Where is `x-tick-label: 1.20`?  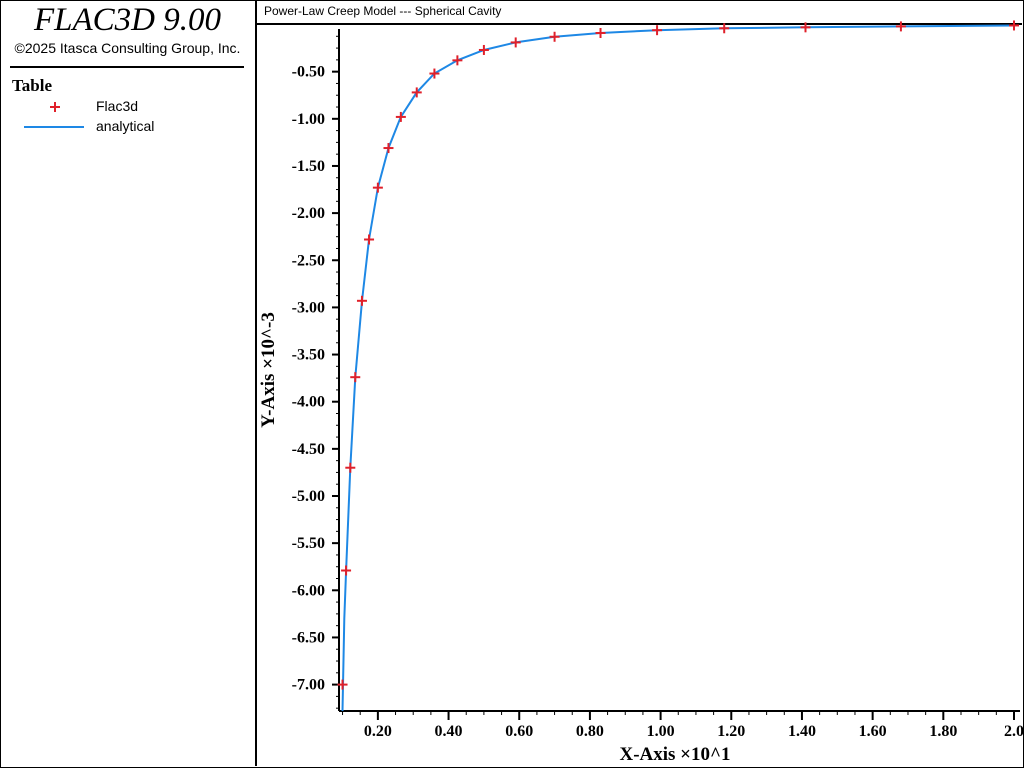
x-tick-label: 1.20 is located at coordinates (731, 731).